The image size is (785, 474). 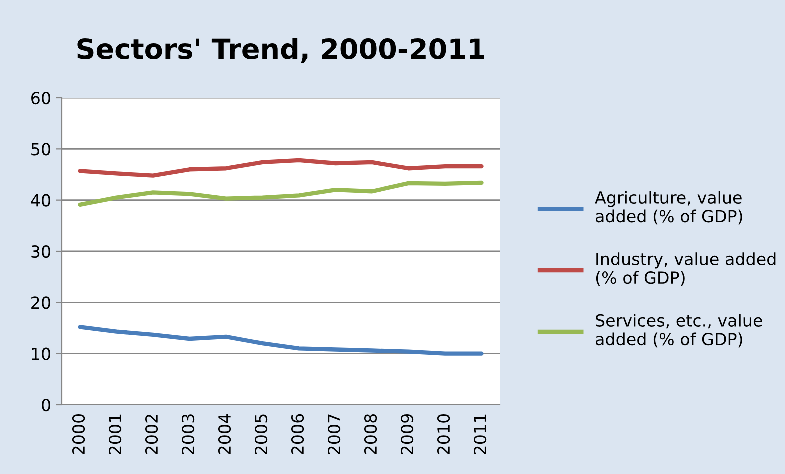 I want to click on x-tick-label: 2011, so click(x=480, y=434).